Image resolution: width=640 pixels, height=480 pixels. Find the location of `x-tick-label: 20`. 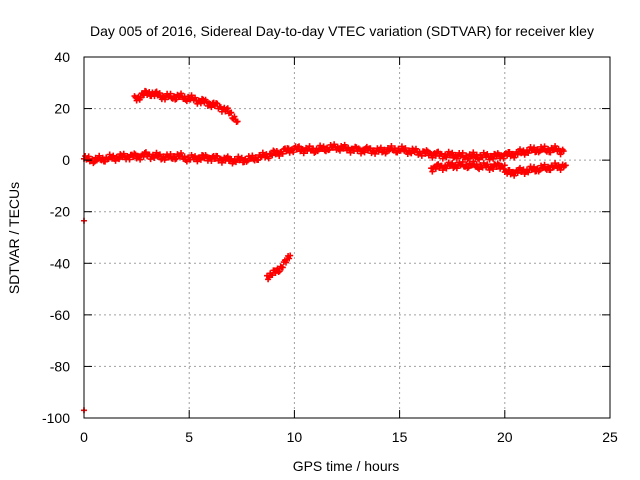

x-tick-label: 20 is located at coordinates (505, 437).